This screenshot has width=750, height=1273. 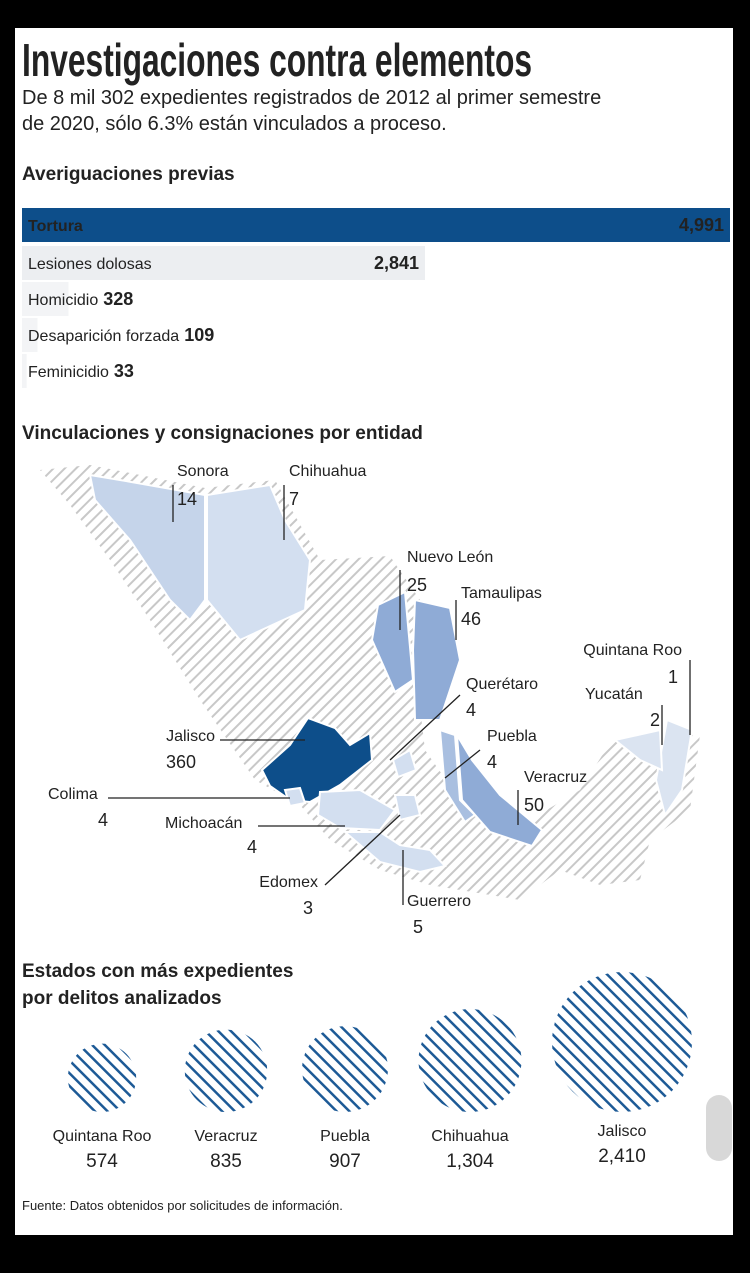 What do you see at coordinates (471, 619) in the screenshot?
I see `region-value: 46` at bounding box center [471, 619].